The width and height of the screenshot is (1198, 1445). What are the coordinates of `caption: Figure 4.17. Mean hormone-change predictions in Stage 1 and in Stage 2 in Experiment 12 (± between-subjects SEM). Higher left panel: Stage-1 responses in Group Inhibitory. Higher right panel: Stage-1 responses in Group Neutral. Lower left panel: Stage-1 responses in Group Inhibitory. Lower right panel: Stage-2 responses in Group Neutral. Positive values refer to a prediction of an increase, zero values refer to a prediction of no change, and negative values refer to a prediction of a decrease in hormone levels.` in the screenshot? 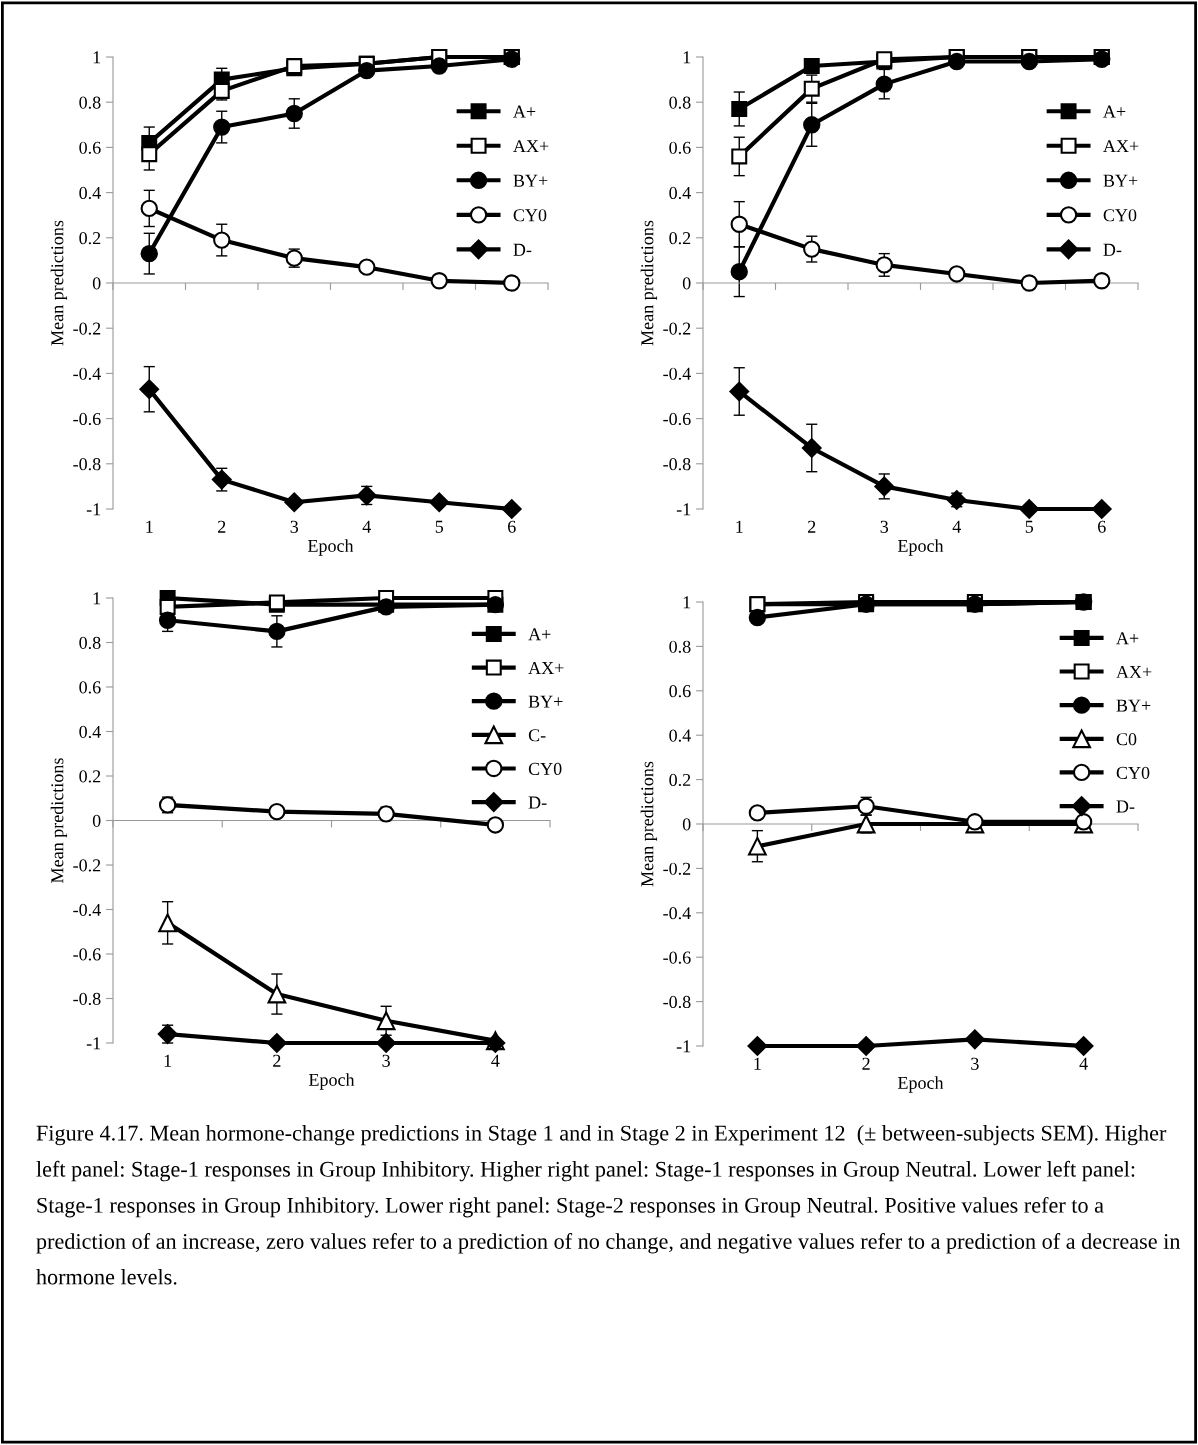 It's located at (608, 1205).